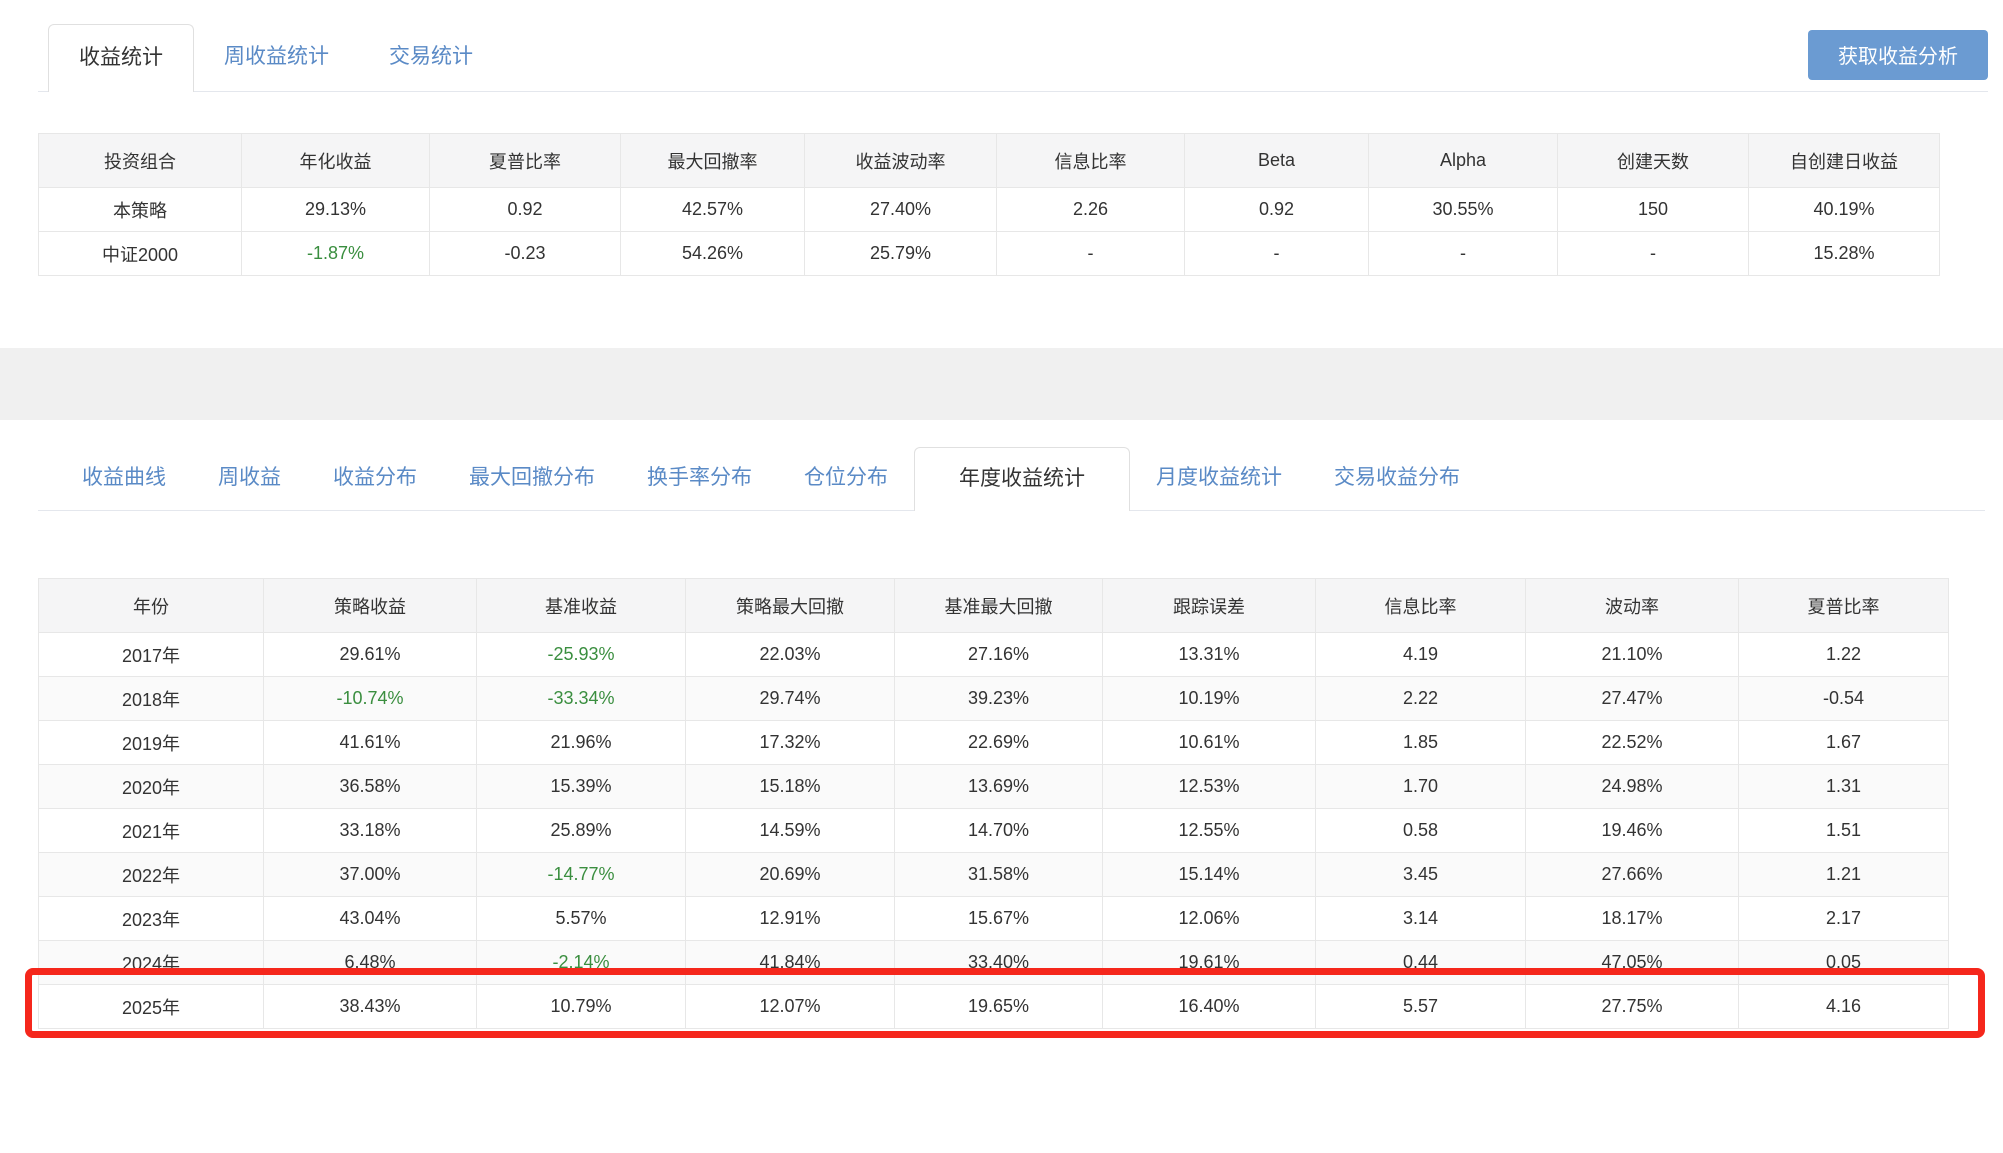 Image resolution: width=2003 pixels, height=1153 pixels. I want to click on table-cell: -33.34%, so click(581, 698).